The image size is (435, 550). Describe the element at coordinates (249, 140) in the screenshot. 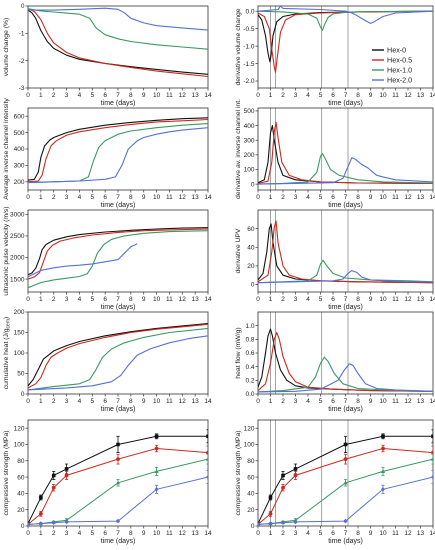

I see `y-tick-label: 300` at that location.